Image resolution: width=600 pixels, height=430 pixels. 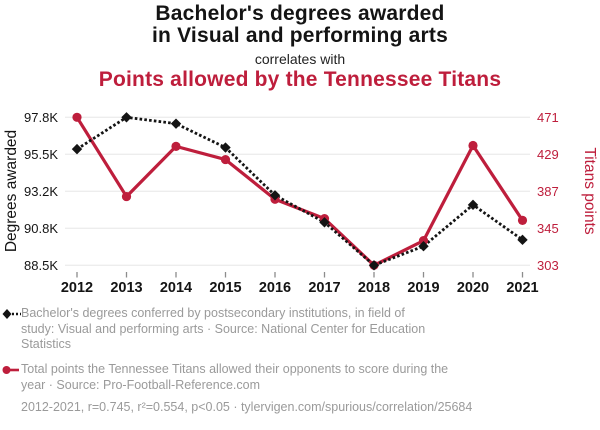 I want to click on x-axis-year-label: 2016, so click(x=275, y=288).